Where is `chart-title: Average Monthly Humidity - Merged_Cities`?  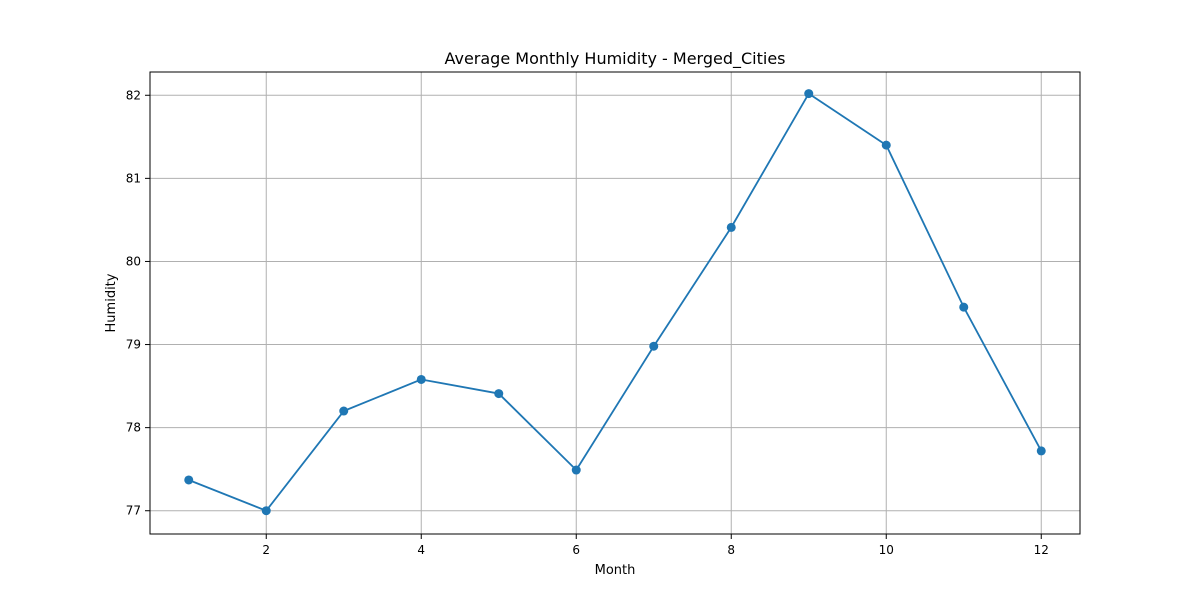
chart-title: Average Monthly Humidity - Merged_Cities is located at coordinates (614, 59).